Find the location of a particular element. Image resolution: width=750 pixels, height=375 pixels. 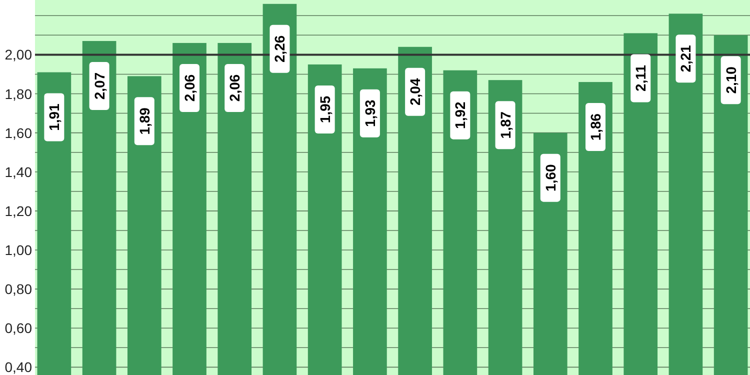

y-tick-label: 1,80 is located at coordinates (18, 94).